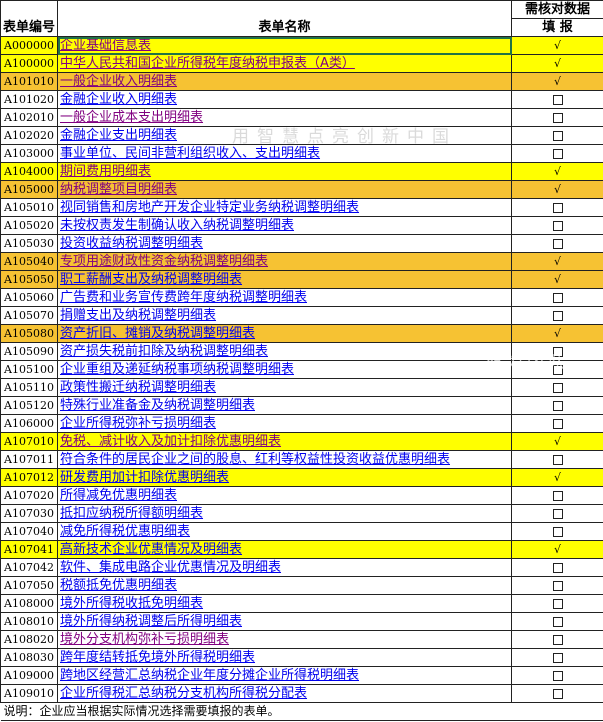 The image size is (603, 722). Describe the element at coordinates (210, 207) in the screenshot. I see `form-link: 视同销售和房地产开发企业特定业务纳税调整明细表` at that location.